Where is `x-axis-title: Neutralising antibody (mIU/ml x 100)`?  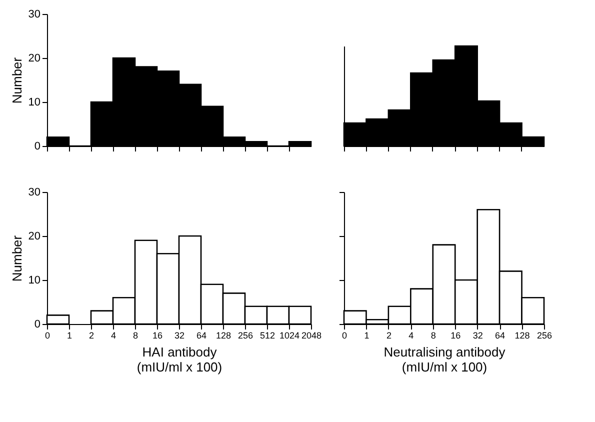
x-axis-title: Neutralising antibody (mIU/ml x 100) is located at coordinates (445, 359).